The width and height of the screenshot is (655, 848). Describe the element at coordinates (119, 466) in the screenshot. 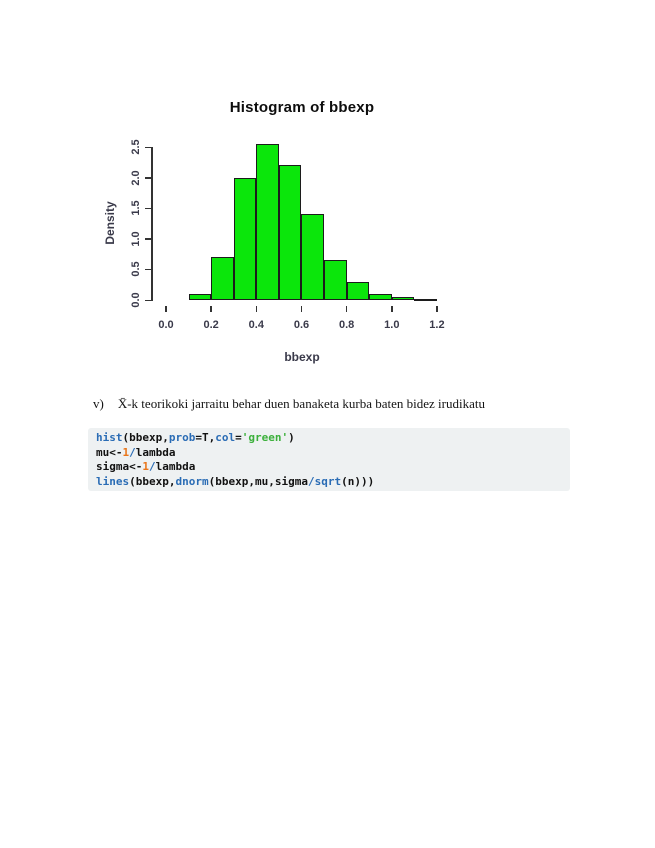

I see `code-token-pl: sigma<-` at that location.